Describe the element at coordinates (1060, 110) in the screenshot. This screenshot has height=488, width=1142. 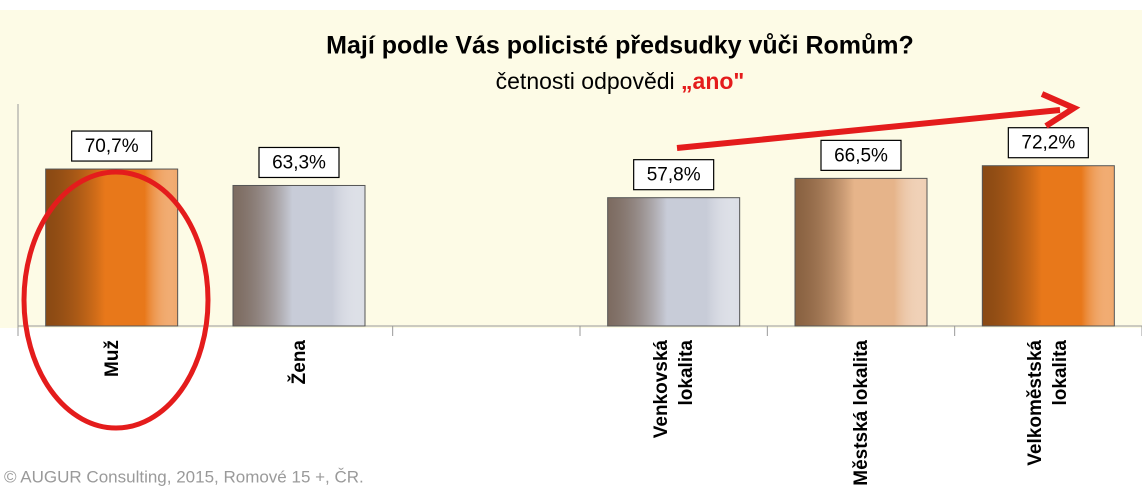
I see `trend-arrow-head` at that location.